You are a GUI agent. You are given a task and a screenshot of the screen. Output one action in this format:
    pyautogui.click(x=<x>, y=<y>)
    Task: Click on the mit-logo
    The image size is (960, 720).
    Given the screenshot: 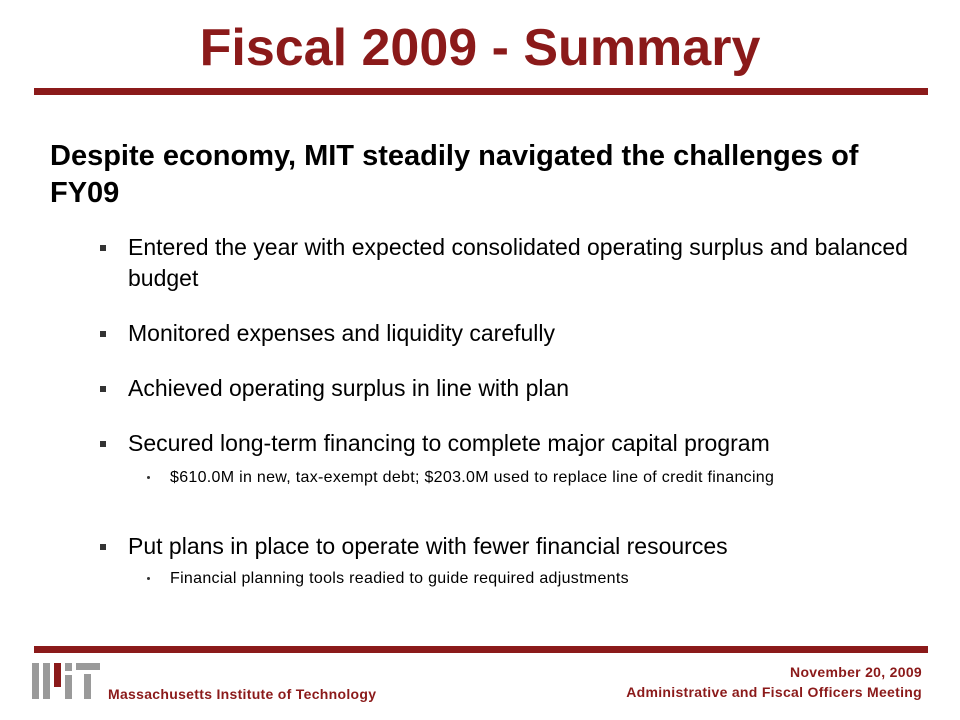 What is the action you would take?
    pyautogui.click(x=66, y=681)
    